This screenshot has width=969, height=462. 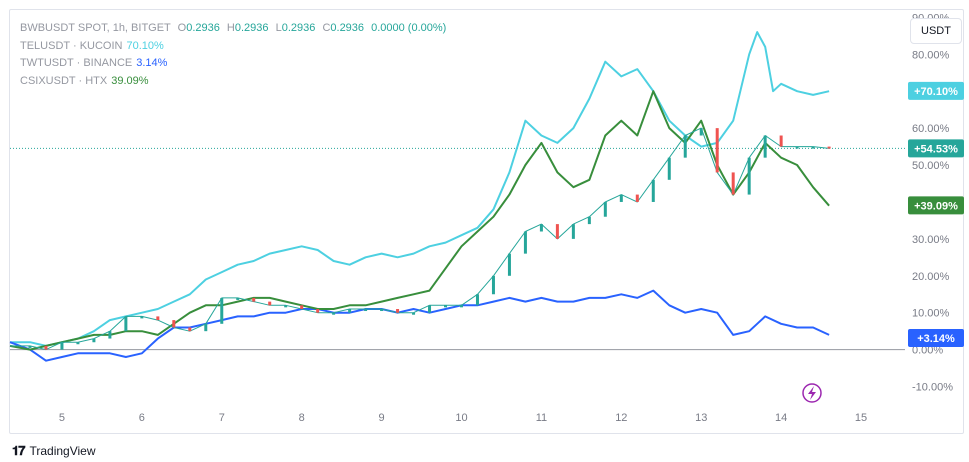 I want to click on y-tick-label: 80.00%, so click(x=931, y=55).